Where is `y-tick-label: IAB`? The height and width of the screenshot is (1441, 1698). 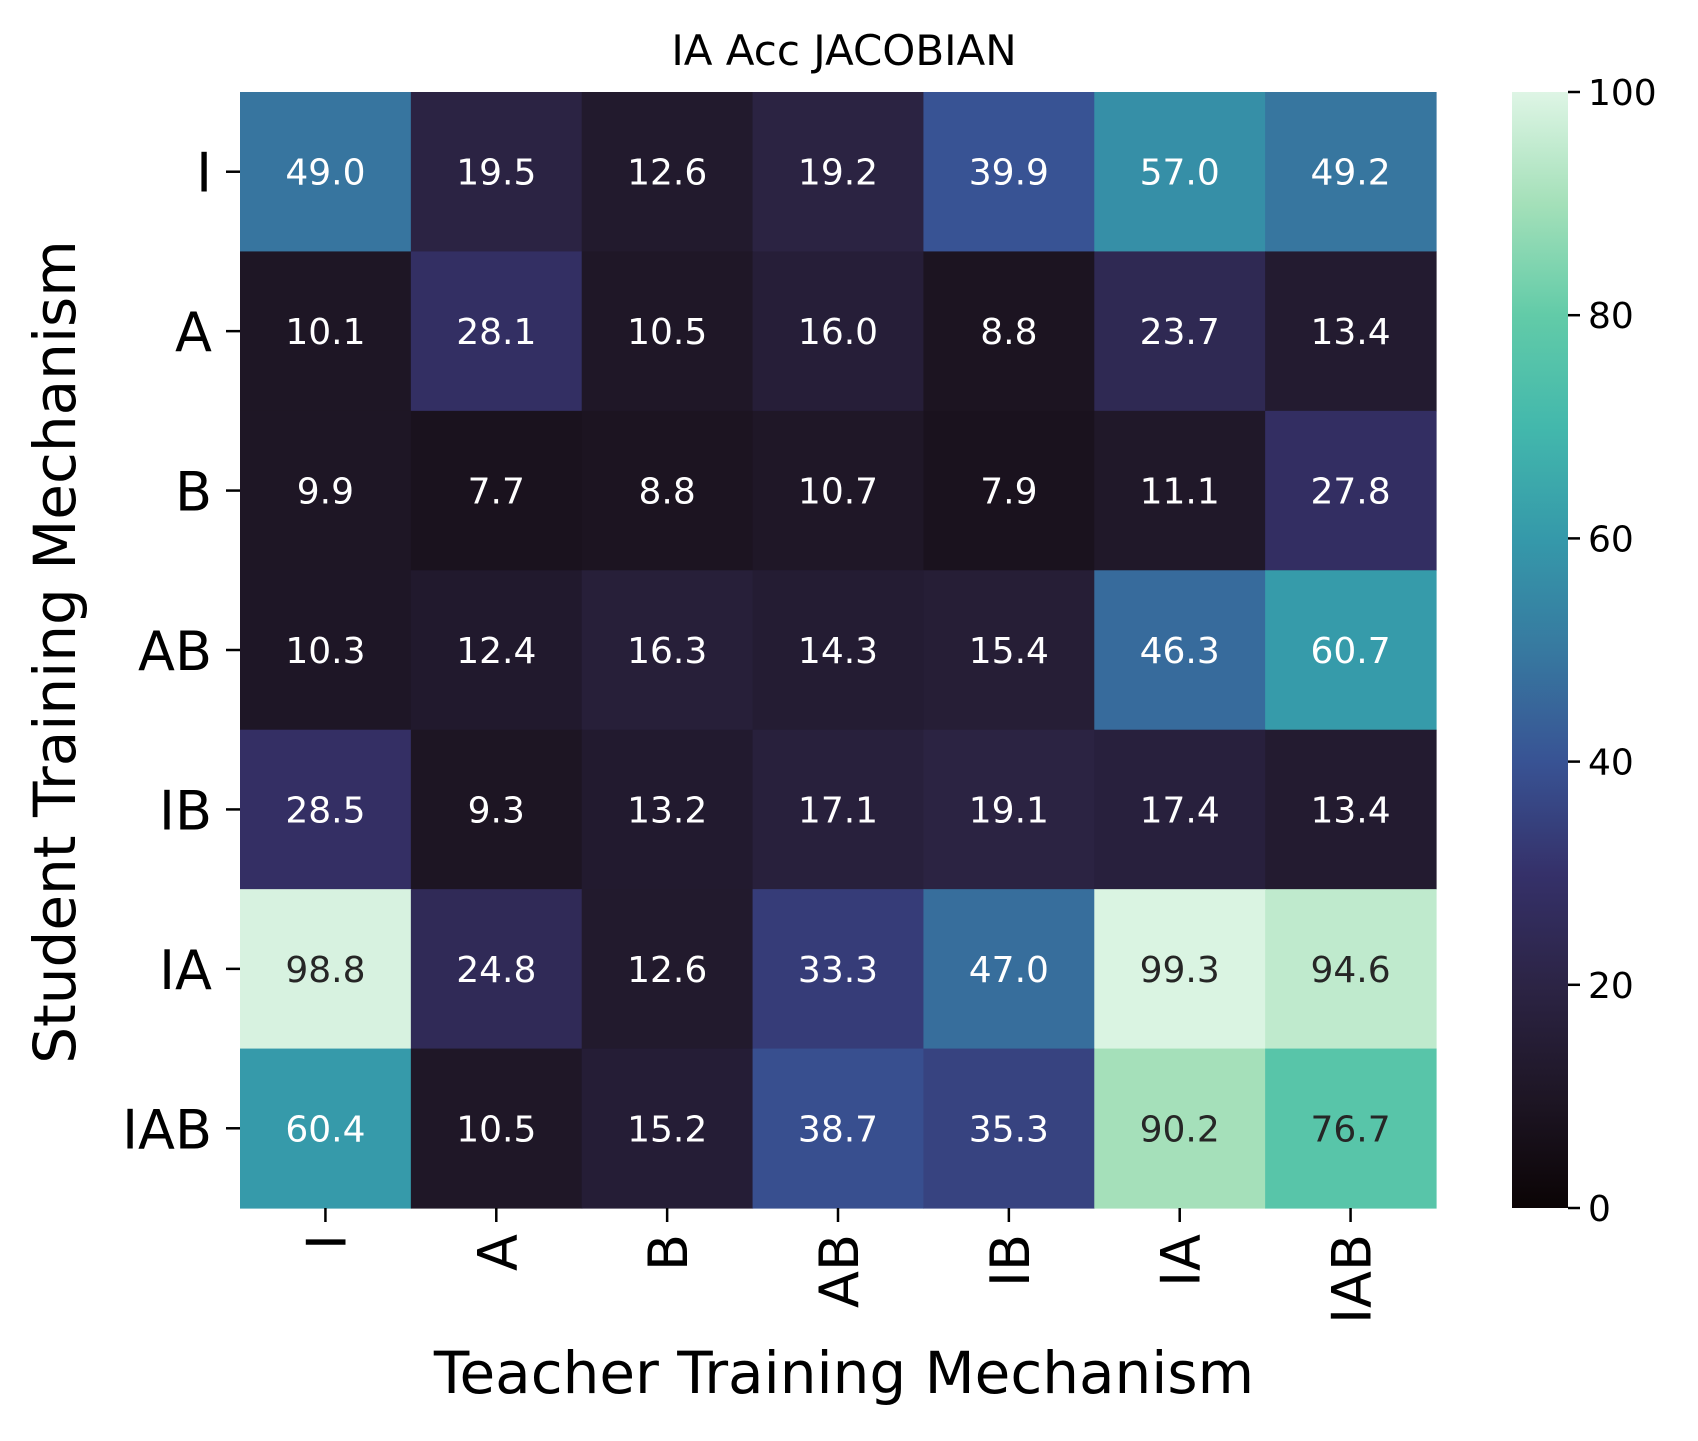 y-tick-label: IAB is located at coordinates (167, 1129).